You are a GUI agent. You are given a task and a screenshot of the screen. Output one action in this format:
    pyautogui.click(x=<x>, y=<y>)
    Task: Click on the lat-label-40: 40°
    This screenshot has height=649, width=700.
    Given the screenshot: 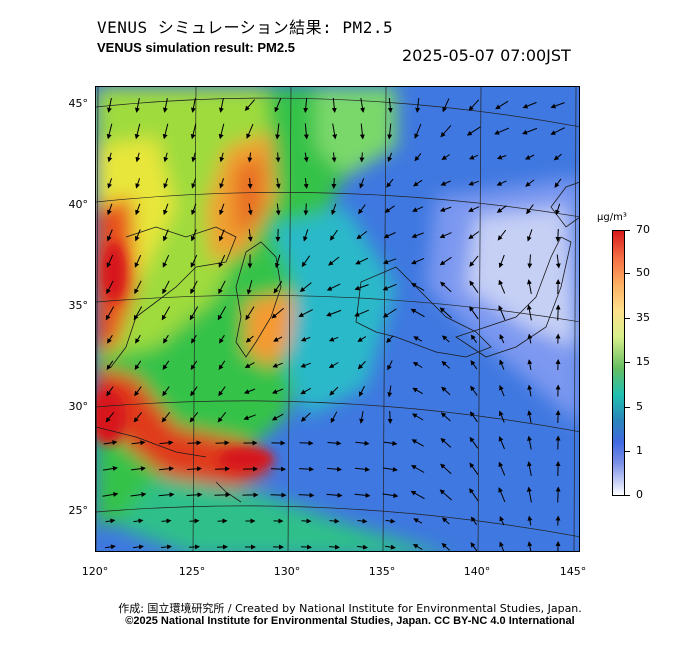 What is the action you would take?
    pyautogui.click(x=78, y=204)
    